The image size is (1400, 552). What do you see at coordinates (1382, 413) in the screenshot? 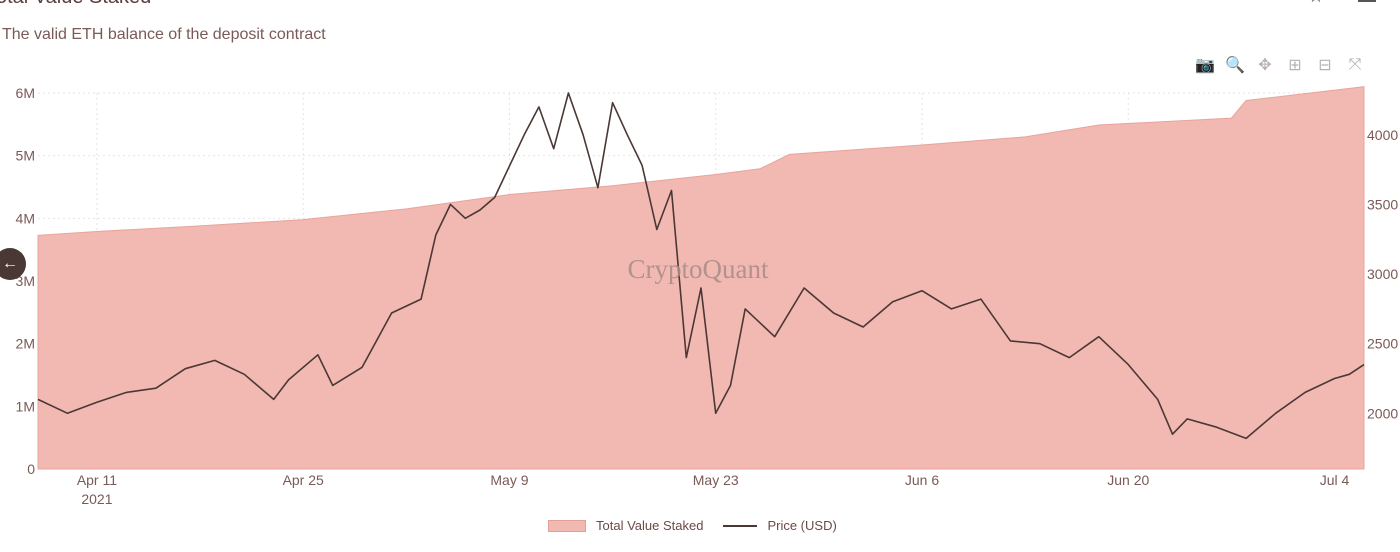
I see `y-right-tick-label: 2000` at bounding box center [1382, 413].